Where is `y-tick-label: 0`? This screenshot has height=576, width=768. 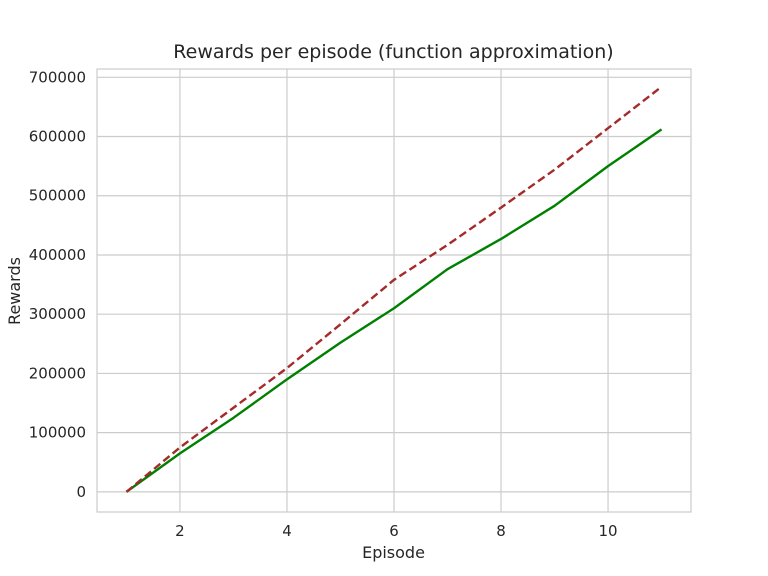 y-tick-label: 0 is located at coordinates (81, 492).